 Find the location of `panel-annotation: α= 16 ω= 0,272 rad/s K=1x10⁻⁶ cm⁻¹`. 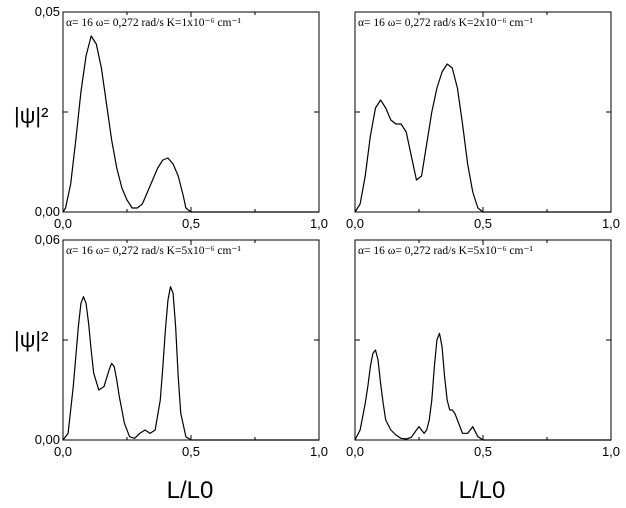

panel-annotation: α= 16 ω= 0,272 rad/s K=1x10⁻⁶ cm⁻¹ is located at coordinates (154, 23).